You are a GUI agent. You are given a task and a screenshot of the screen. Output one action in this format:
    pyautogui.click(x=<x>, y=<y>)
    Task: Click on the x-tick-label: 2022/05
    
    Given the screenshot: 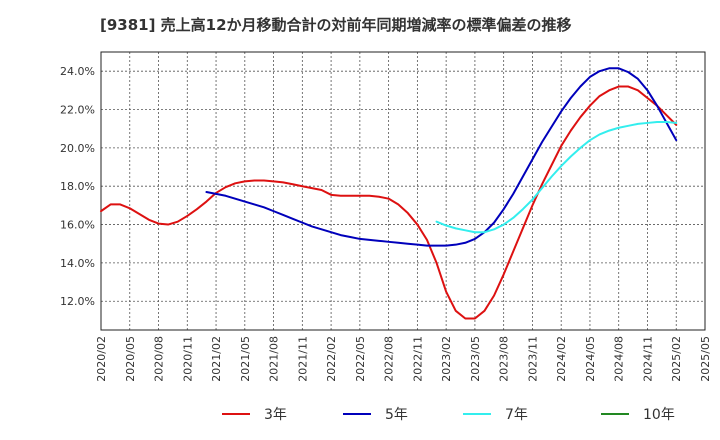 What is the action you would take?
    pyautogui.click(x=360, y=359)
    